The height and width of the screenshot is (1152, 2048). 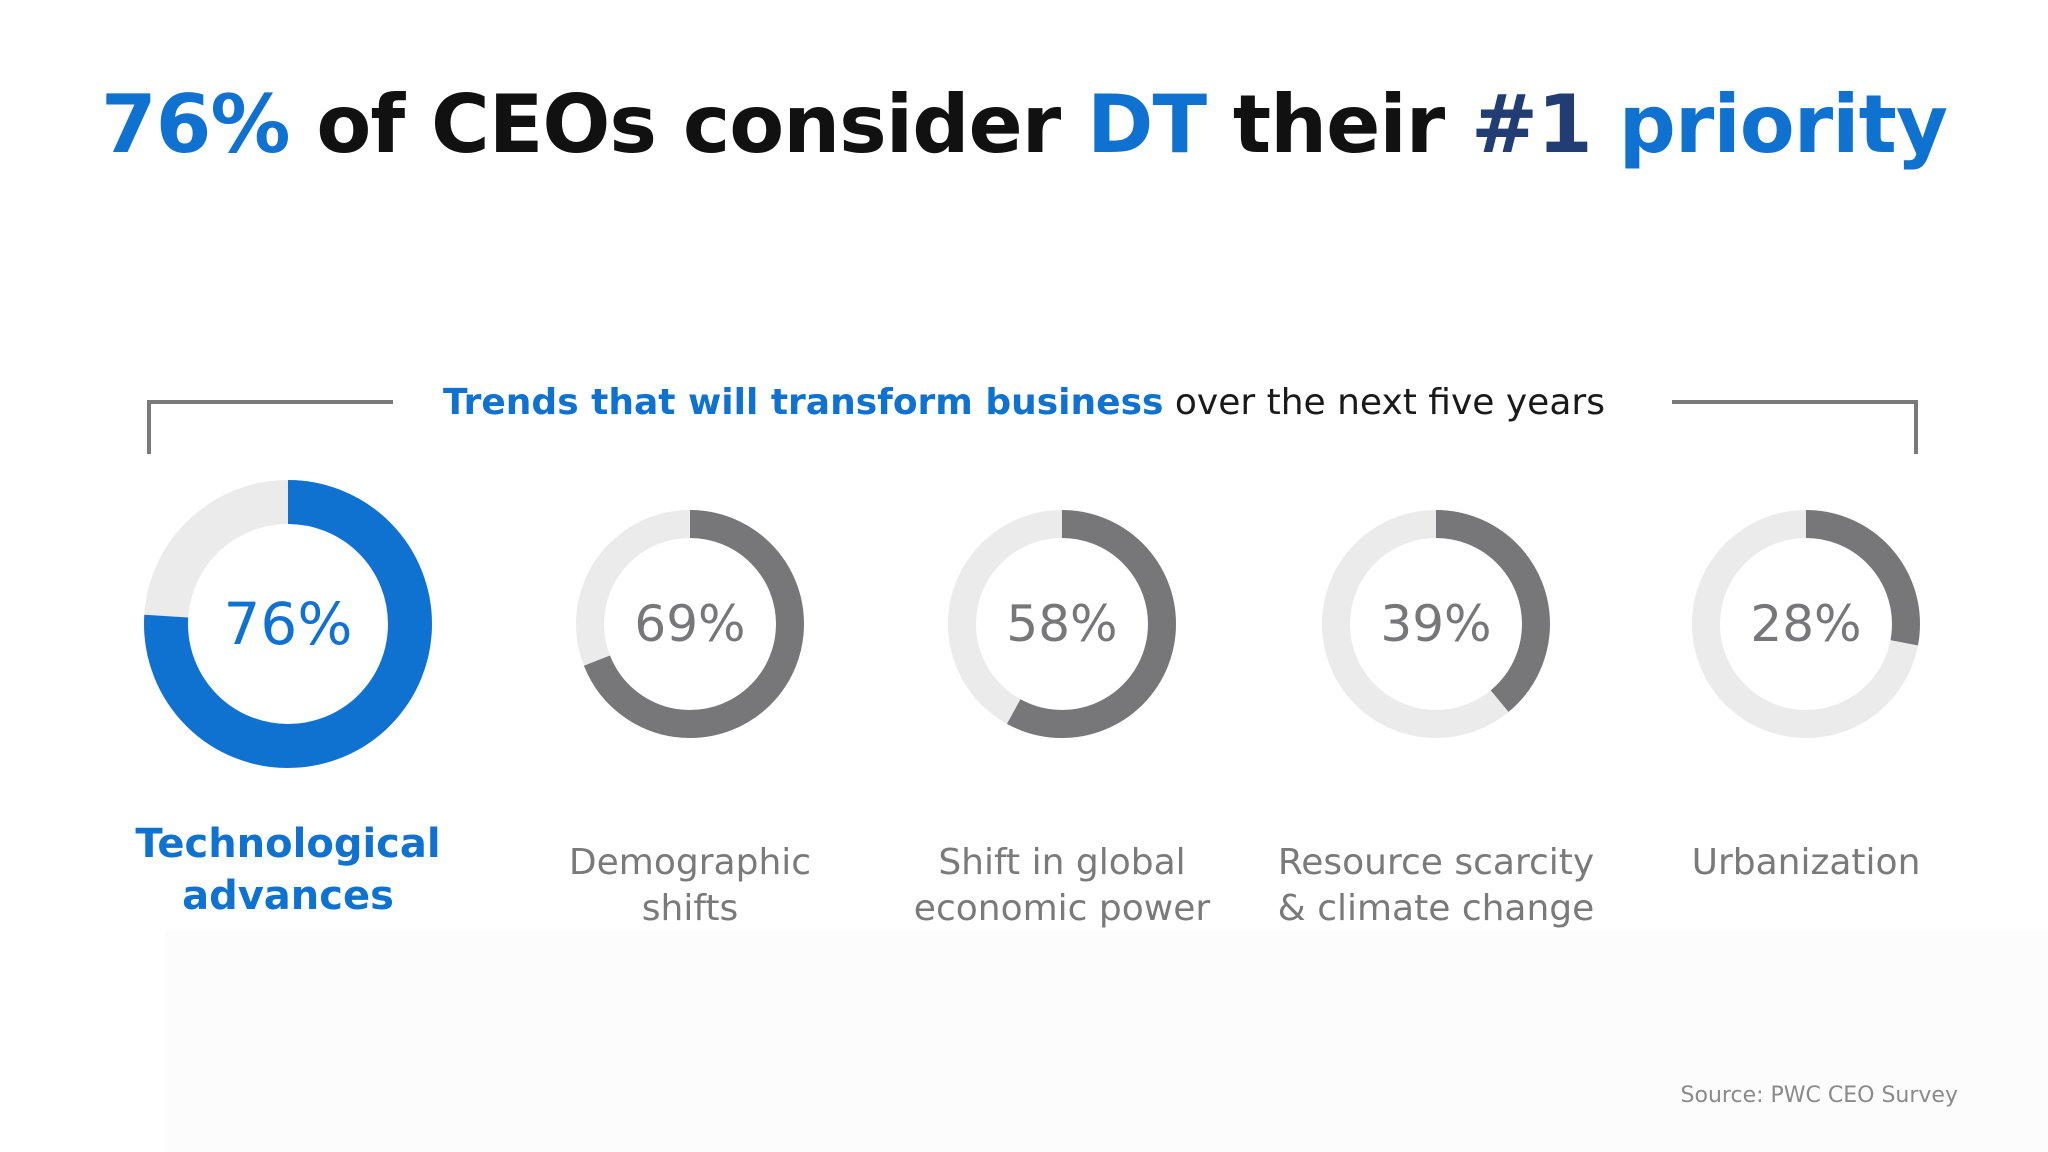 I want to click on category-label: Resource scarcity & climate change, so click(x=1436, y=886).